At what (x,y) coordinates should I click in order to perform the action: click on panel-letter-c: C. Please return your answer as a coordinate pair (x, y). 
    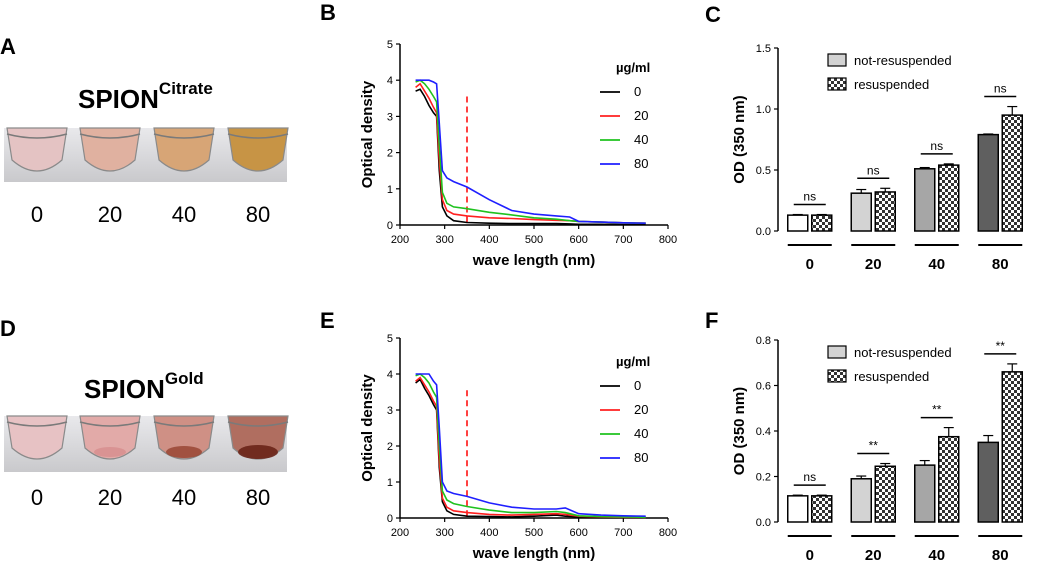
    Looking at the image, I should click on (713, 14).